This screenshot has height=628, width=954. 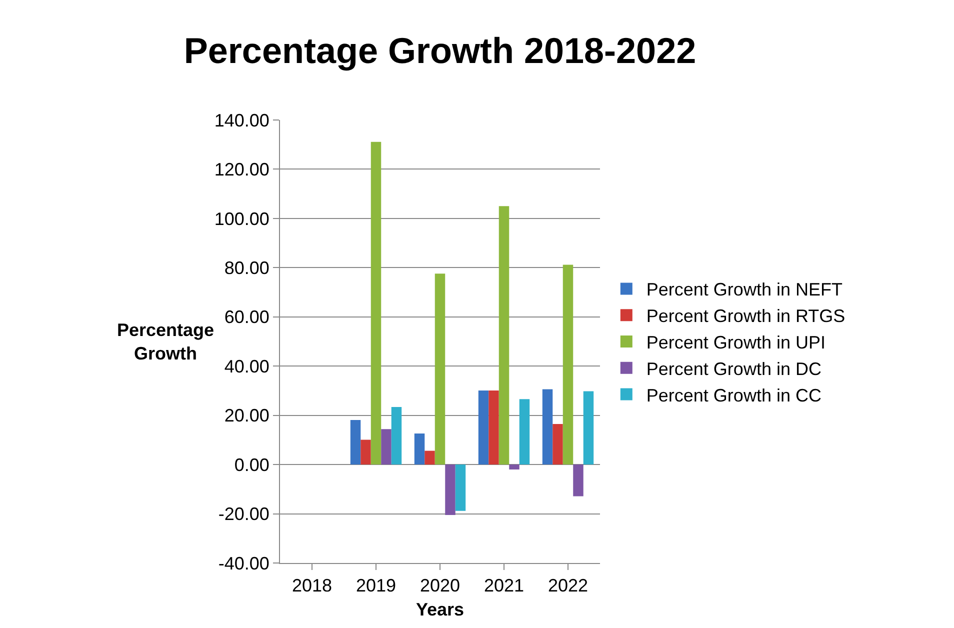 What do you see at coordinates (376, 586) in the screenshot?
I see `x-tick-label: 2019` at bounding box center [376, 586].